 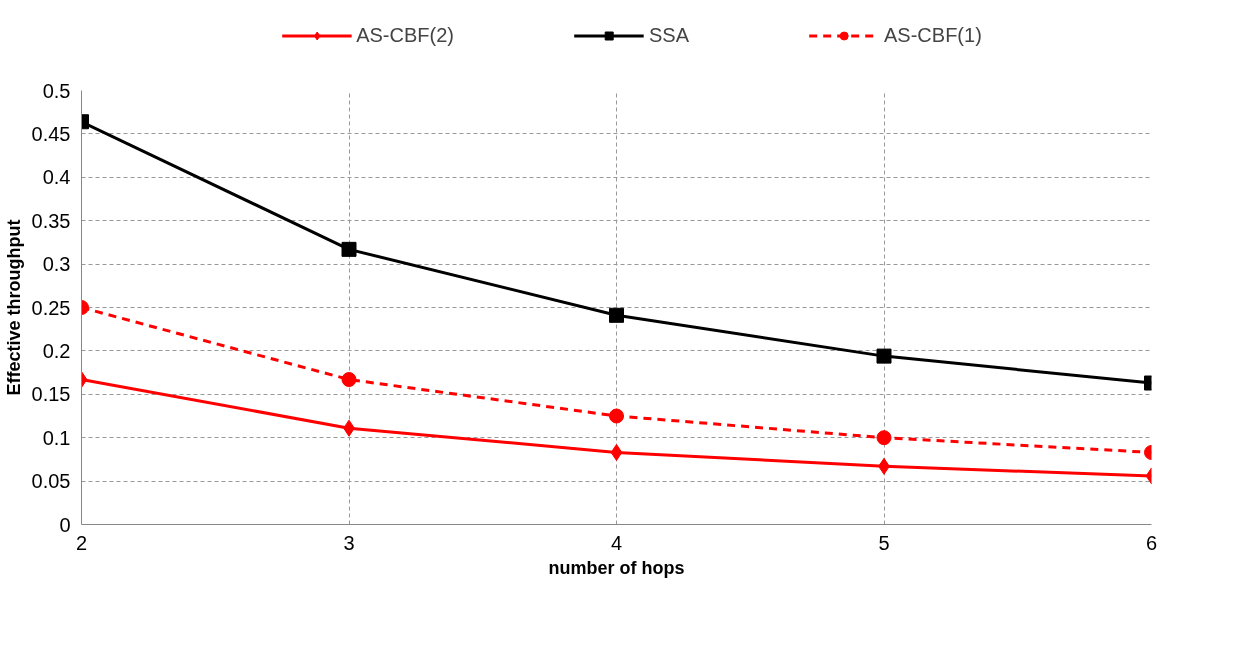 I want to click on x-tick-label: 3, so click(x=349, y=542).